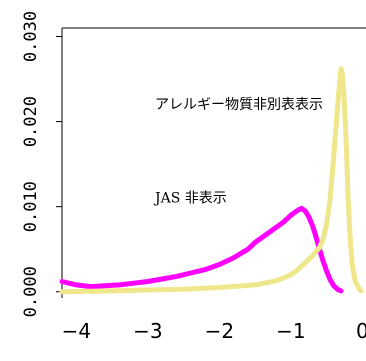 This screenshot has height=361, width=366. What do you see at coordinates (361, 331) in the screenshot?
I see `x-tick-label: 0` at bounding box center [361, 331].